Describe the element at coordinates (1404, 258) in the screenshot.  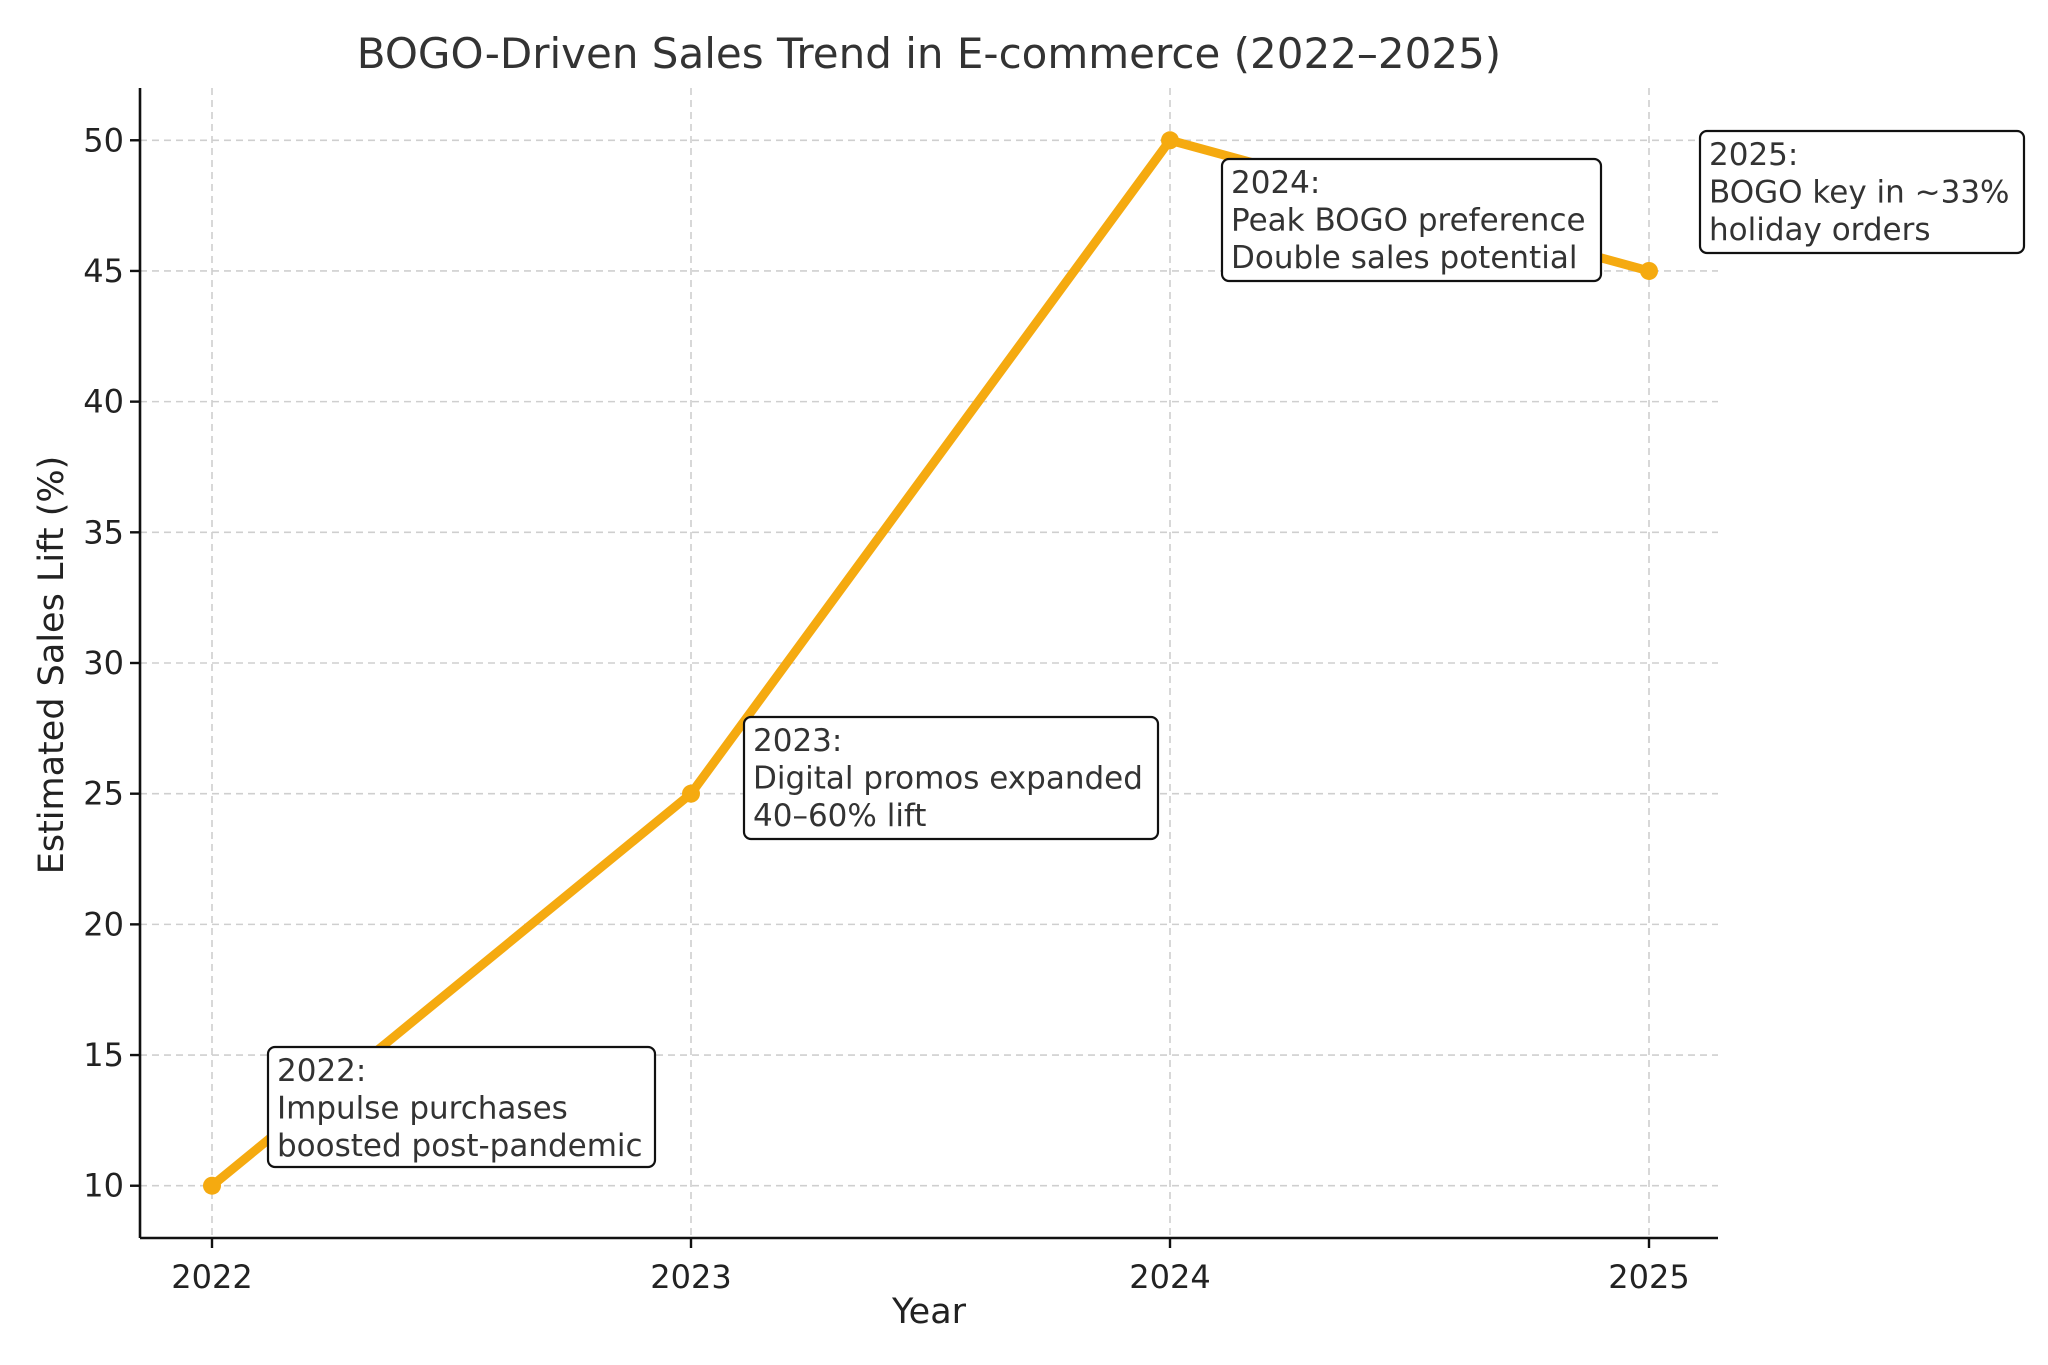
I see `annotation-text: Double sales potential` at that location.